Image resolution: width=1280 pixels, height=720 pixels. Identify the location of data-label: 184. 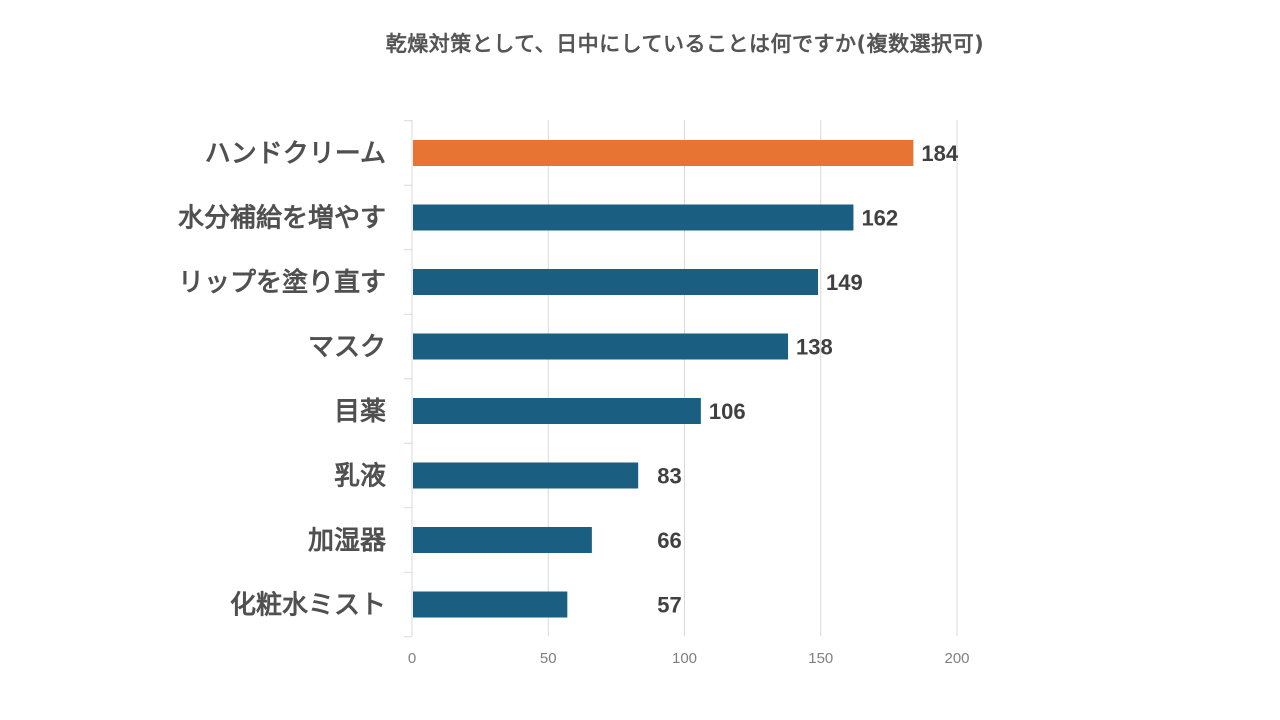
(939, 153).